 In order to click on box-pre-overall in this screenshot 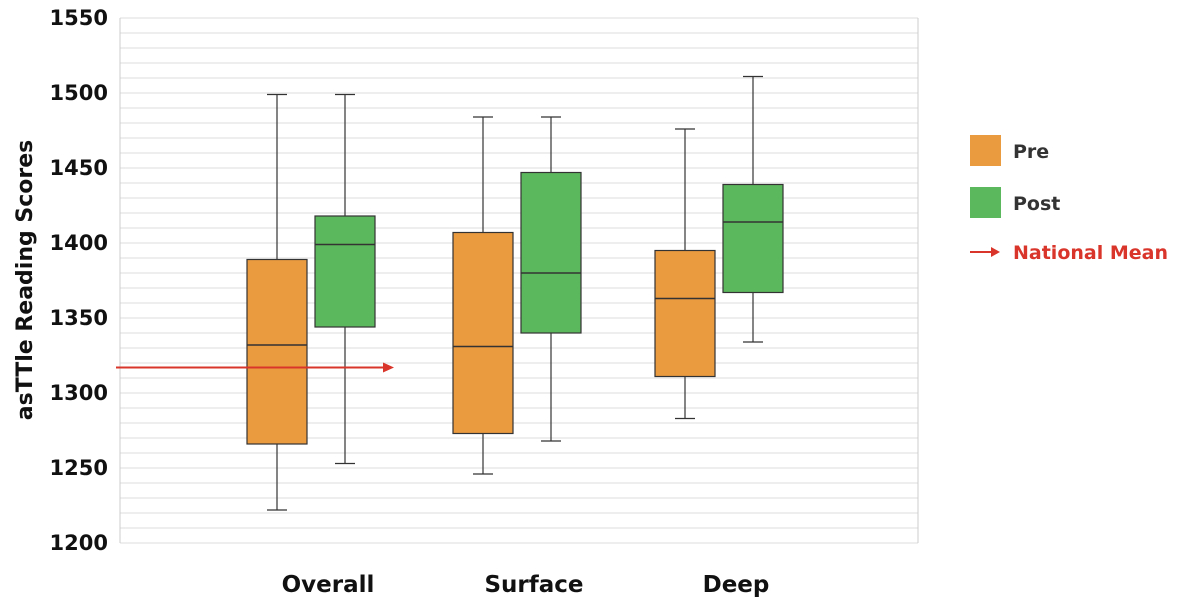, I will do `click(277, 302)`.